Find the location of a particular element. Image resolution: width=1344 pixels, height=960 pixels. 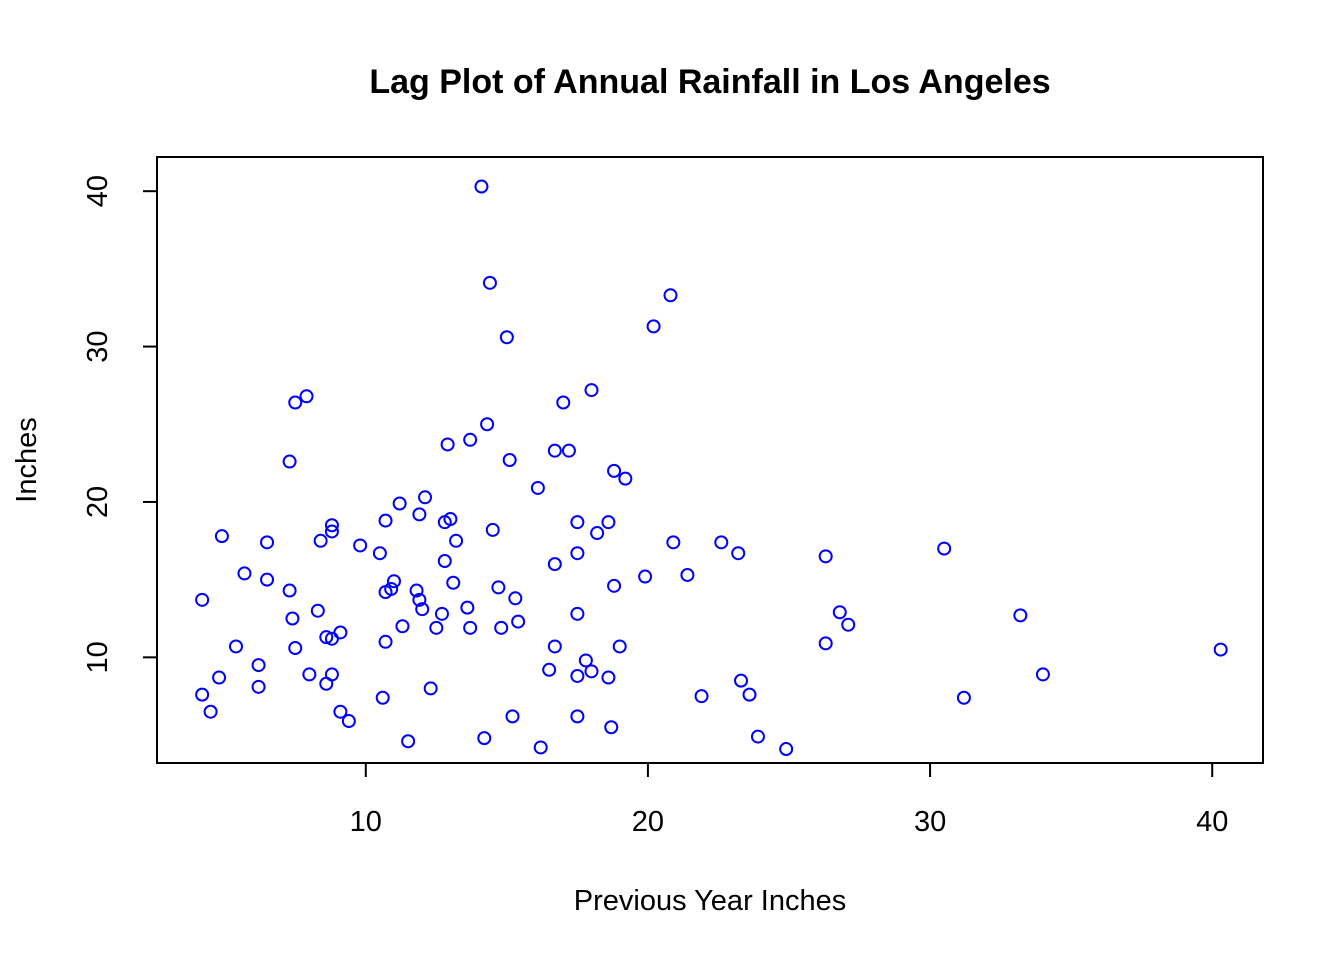

y-tick-label: 40 is located at coordinates (98, 191).